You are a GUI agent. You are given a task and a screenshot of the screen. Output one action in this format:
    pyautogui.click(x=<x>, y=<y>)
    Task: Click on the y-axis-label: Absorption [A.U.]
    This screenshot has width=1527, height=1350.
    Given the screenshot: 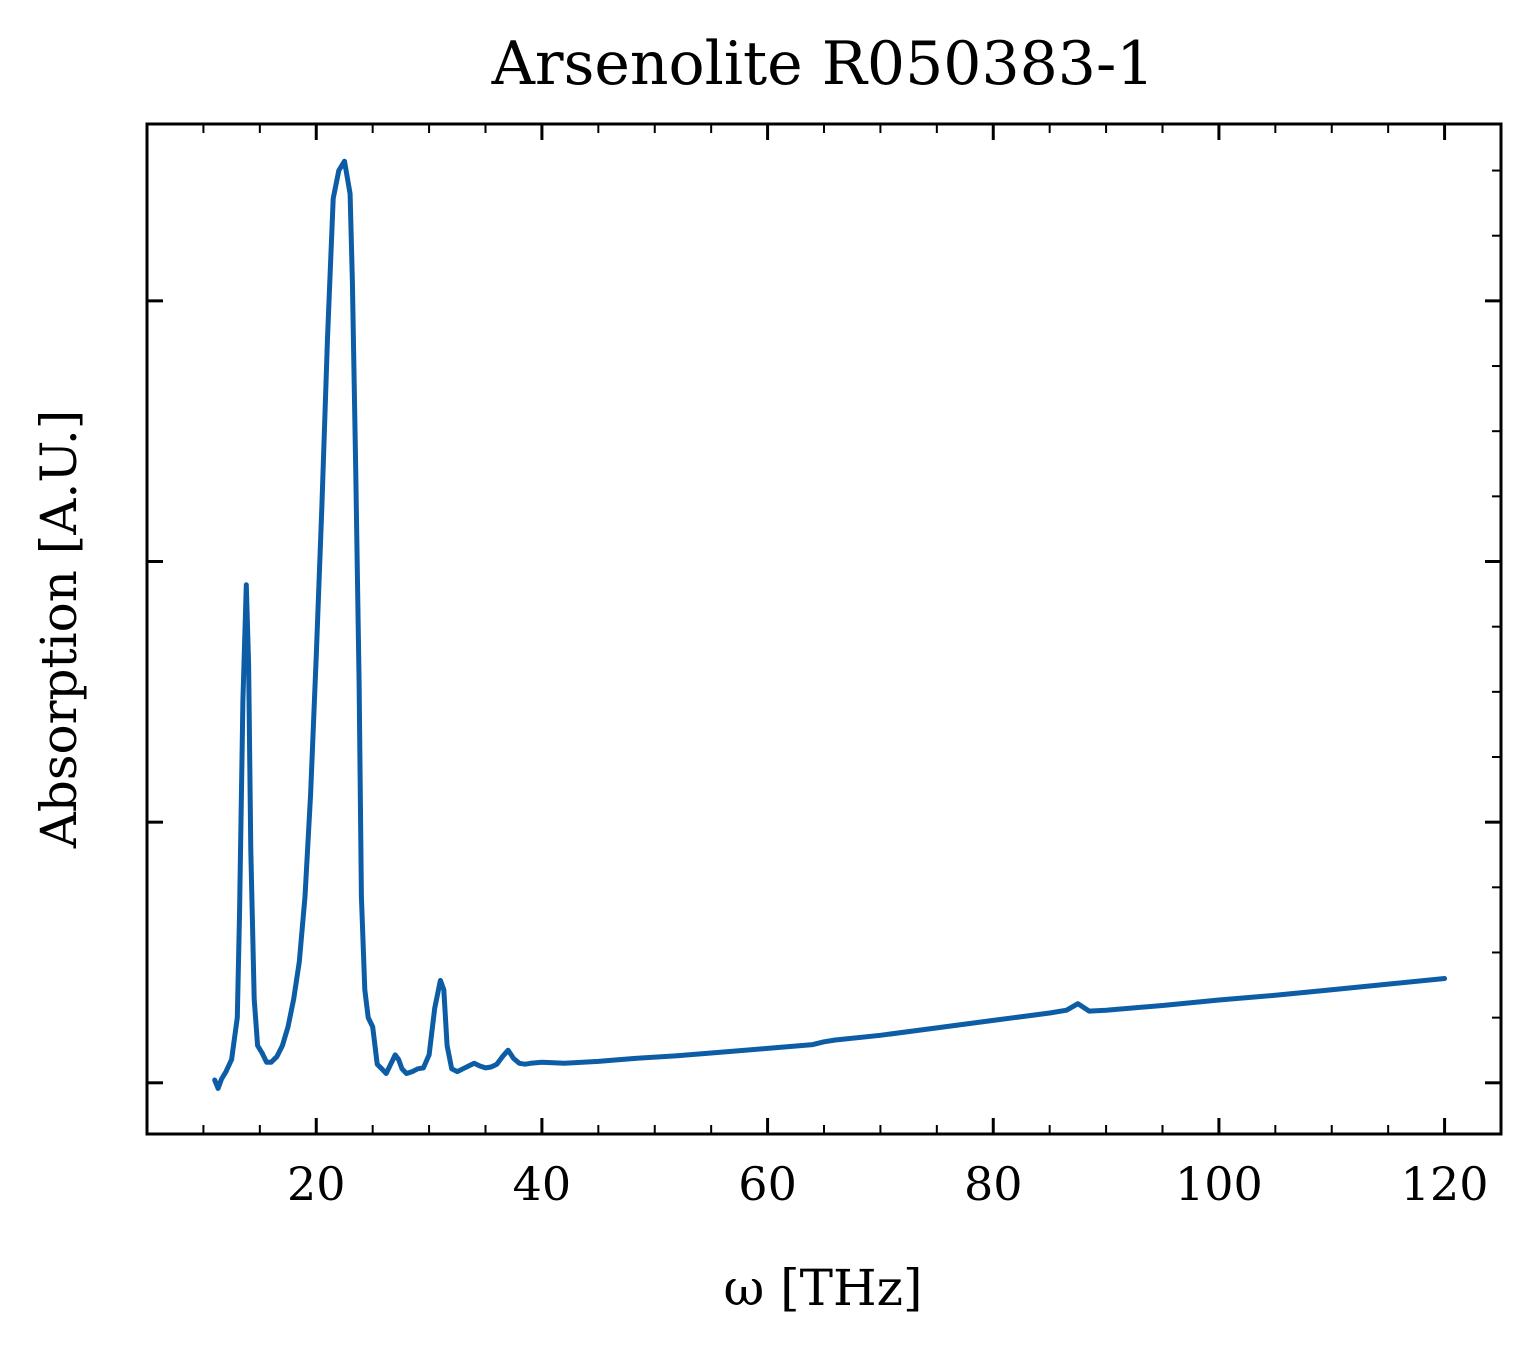 What is the action you would take?
    pyautogui.click(x=59, y=630)
    